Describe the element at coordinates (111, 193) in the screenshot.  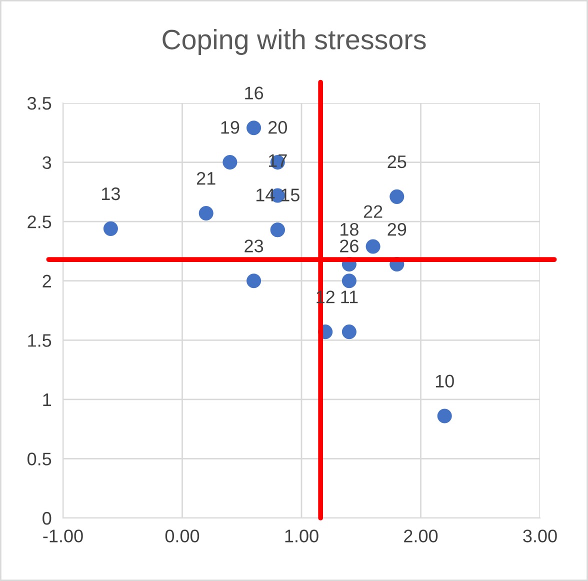
I see `annotation: 13` at that location.